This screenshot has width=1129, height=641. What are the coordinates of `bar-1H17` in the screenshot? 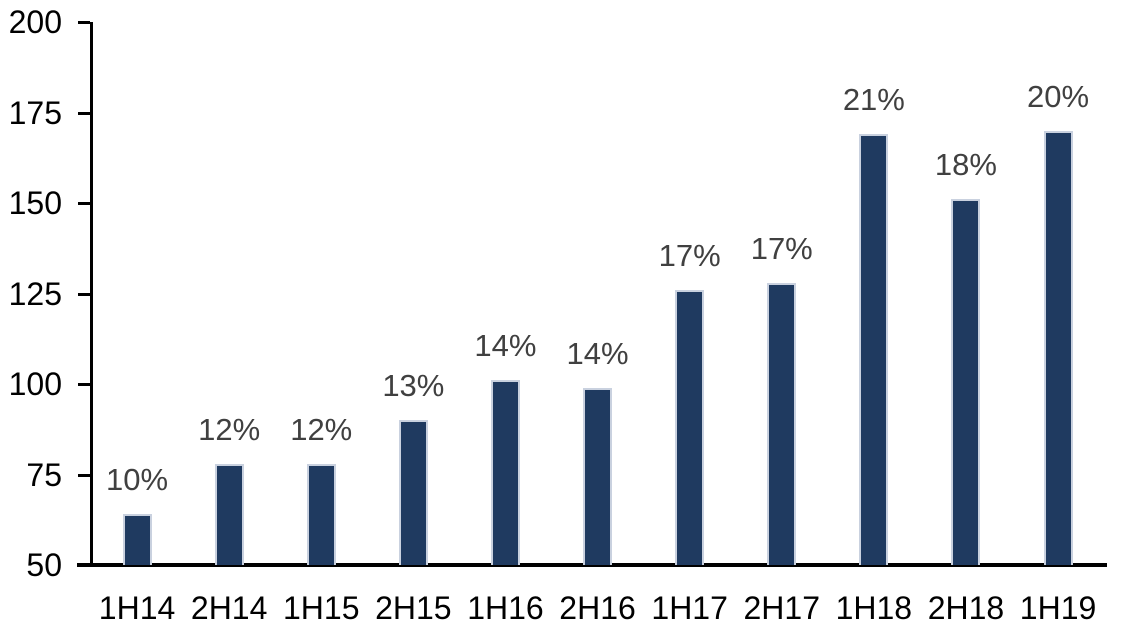 It's located at (690, 427).